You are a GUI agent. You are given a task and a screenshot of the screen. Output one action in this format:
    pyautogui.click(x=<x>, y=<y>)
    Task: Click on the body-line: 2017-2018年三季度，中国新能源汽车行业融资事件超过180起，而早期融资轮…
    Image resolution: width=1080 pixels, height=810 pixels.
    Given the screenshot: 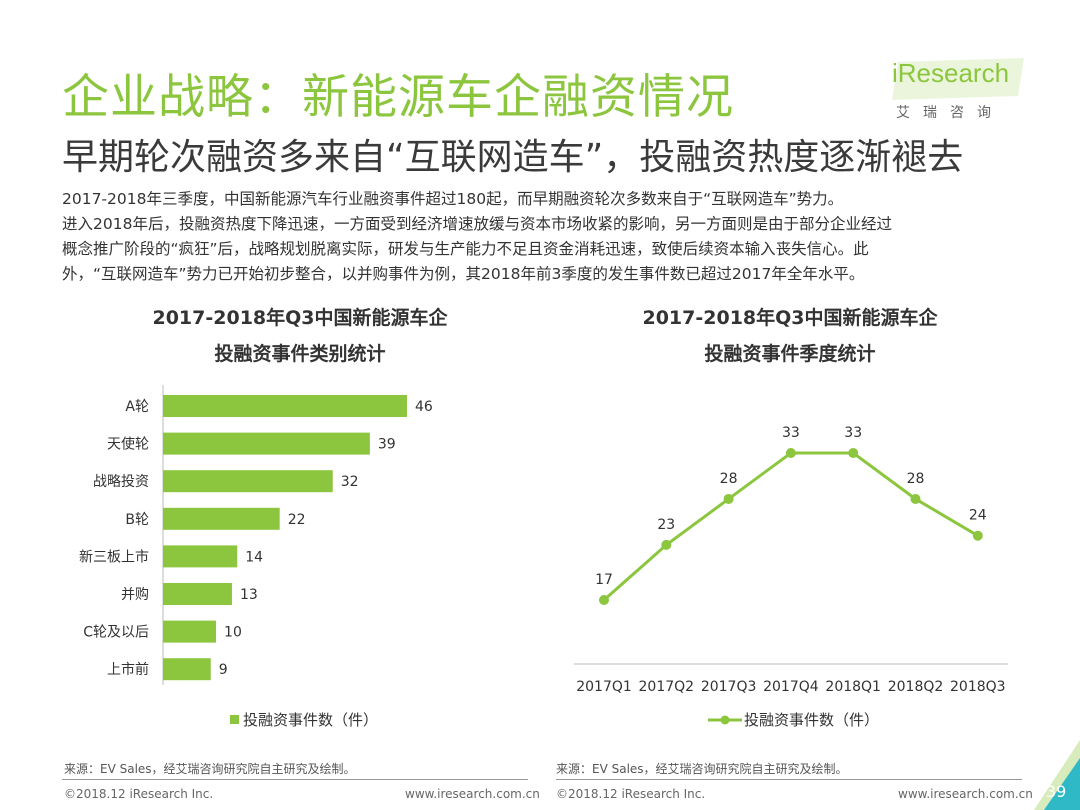 What is the action you would take?
    pyautogui.click(x=453, y=199)
    